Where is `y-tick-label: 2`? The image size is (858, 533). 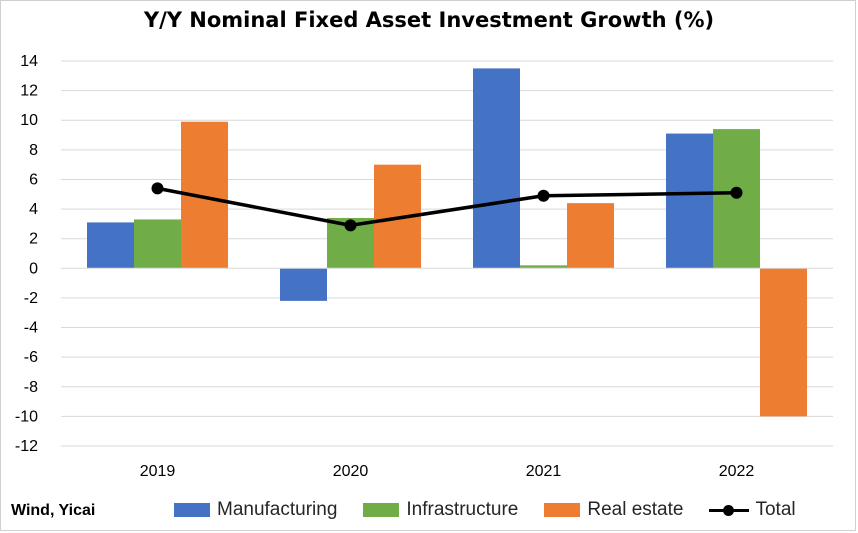 y-tick-label: 2 is located at coordinates (33, 239).